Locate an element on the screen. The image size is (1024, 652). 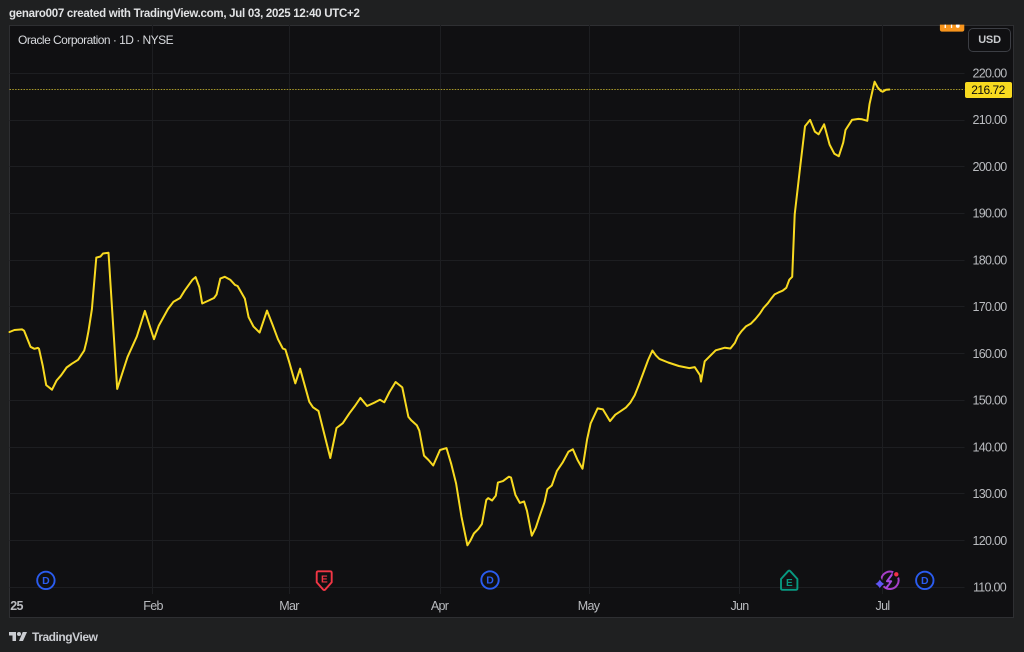
svg-text: 180.00 is located at coordinates (989, 260).